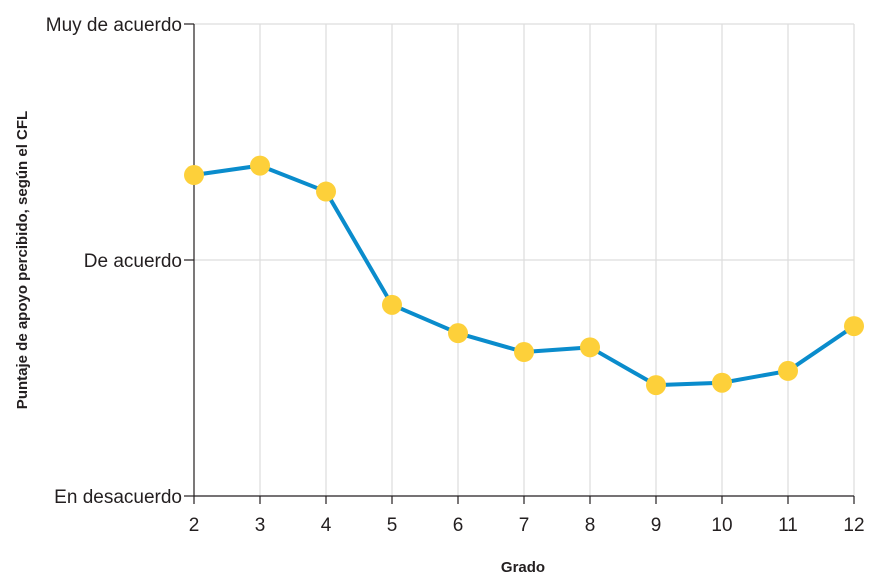  Describe the element at coordinates (590, 525) in the screenshot. I see `x-tick-label: 8` at that location.